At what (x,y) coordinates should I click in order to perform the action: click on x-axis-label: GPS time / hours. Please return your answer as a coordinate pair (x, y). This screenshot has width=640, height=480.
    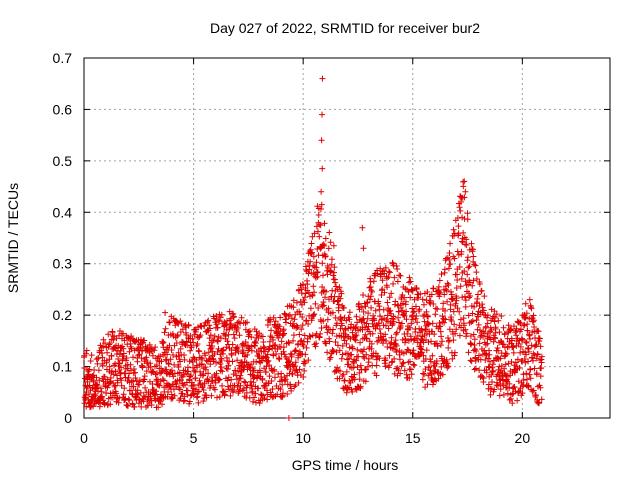
    Looking at the image, I should click on (345, 465).